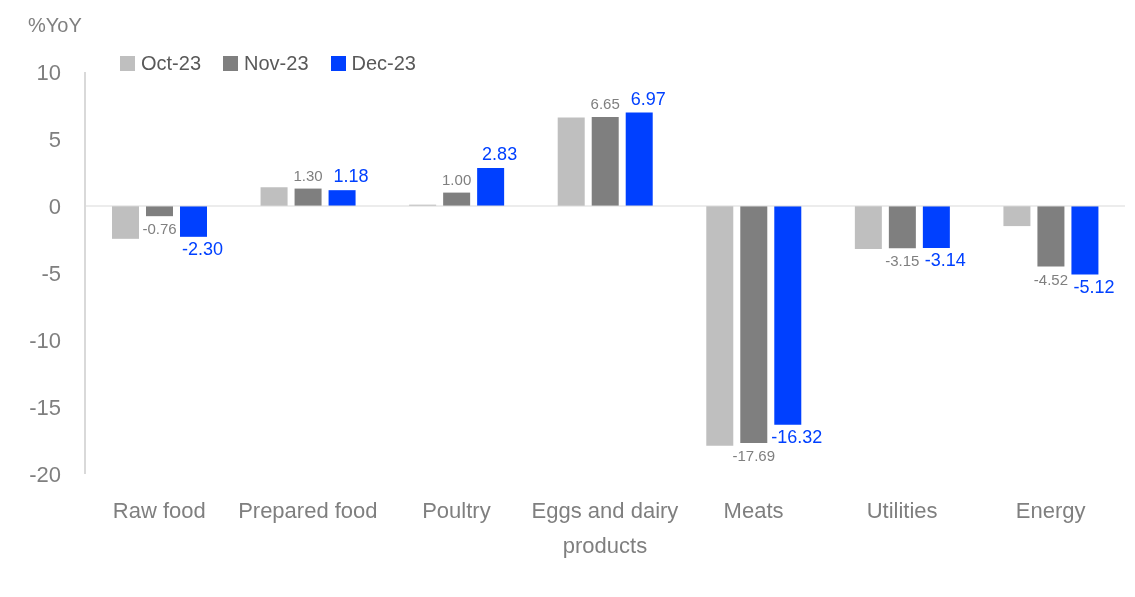  Describe the element at coordinates (45, 340) in the screenshot. I see `y-tick-label: -10` at that location.